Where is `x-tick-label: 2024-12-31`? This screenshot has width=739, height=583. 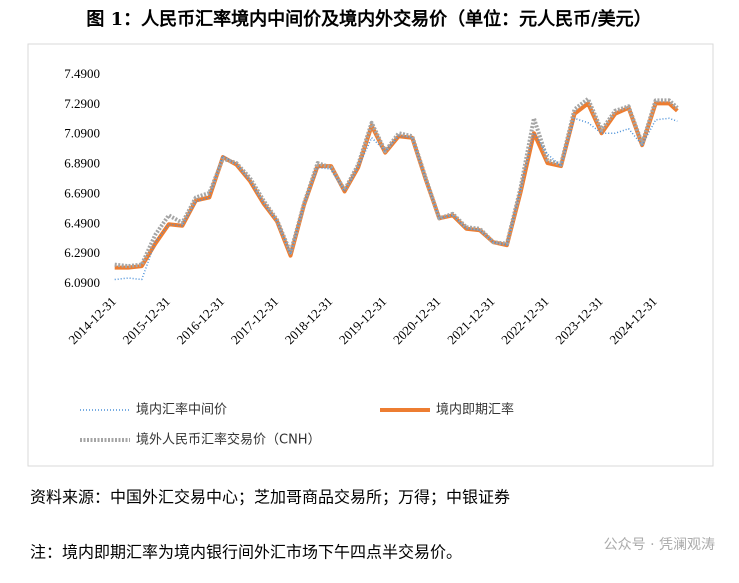
x-tick-label: 2024-12-31 is located at coordinates (633, 321).